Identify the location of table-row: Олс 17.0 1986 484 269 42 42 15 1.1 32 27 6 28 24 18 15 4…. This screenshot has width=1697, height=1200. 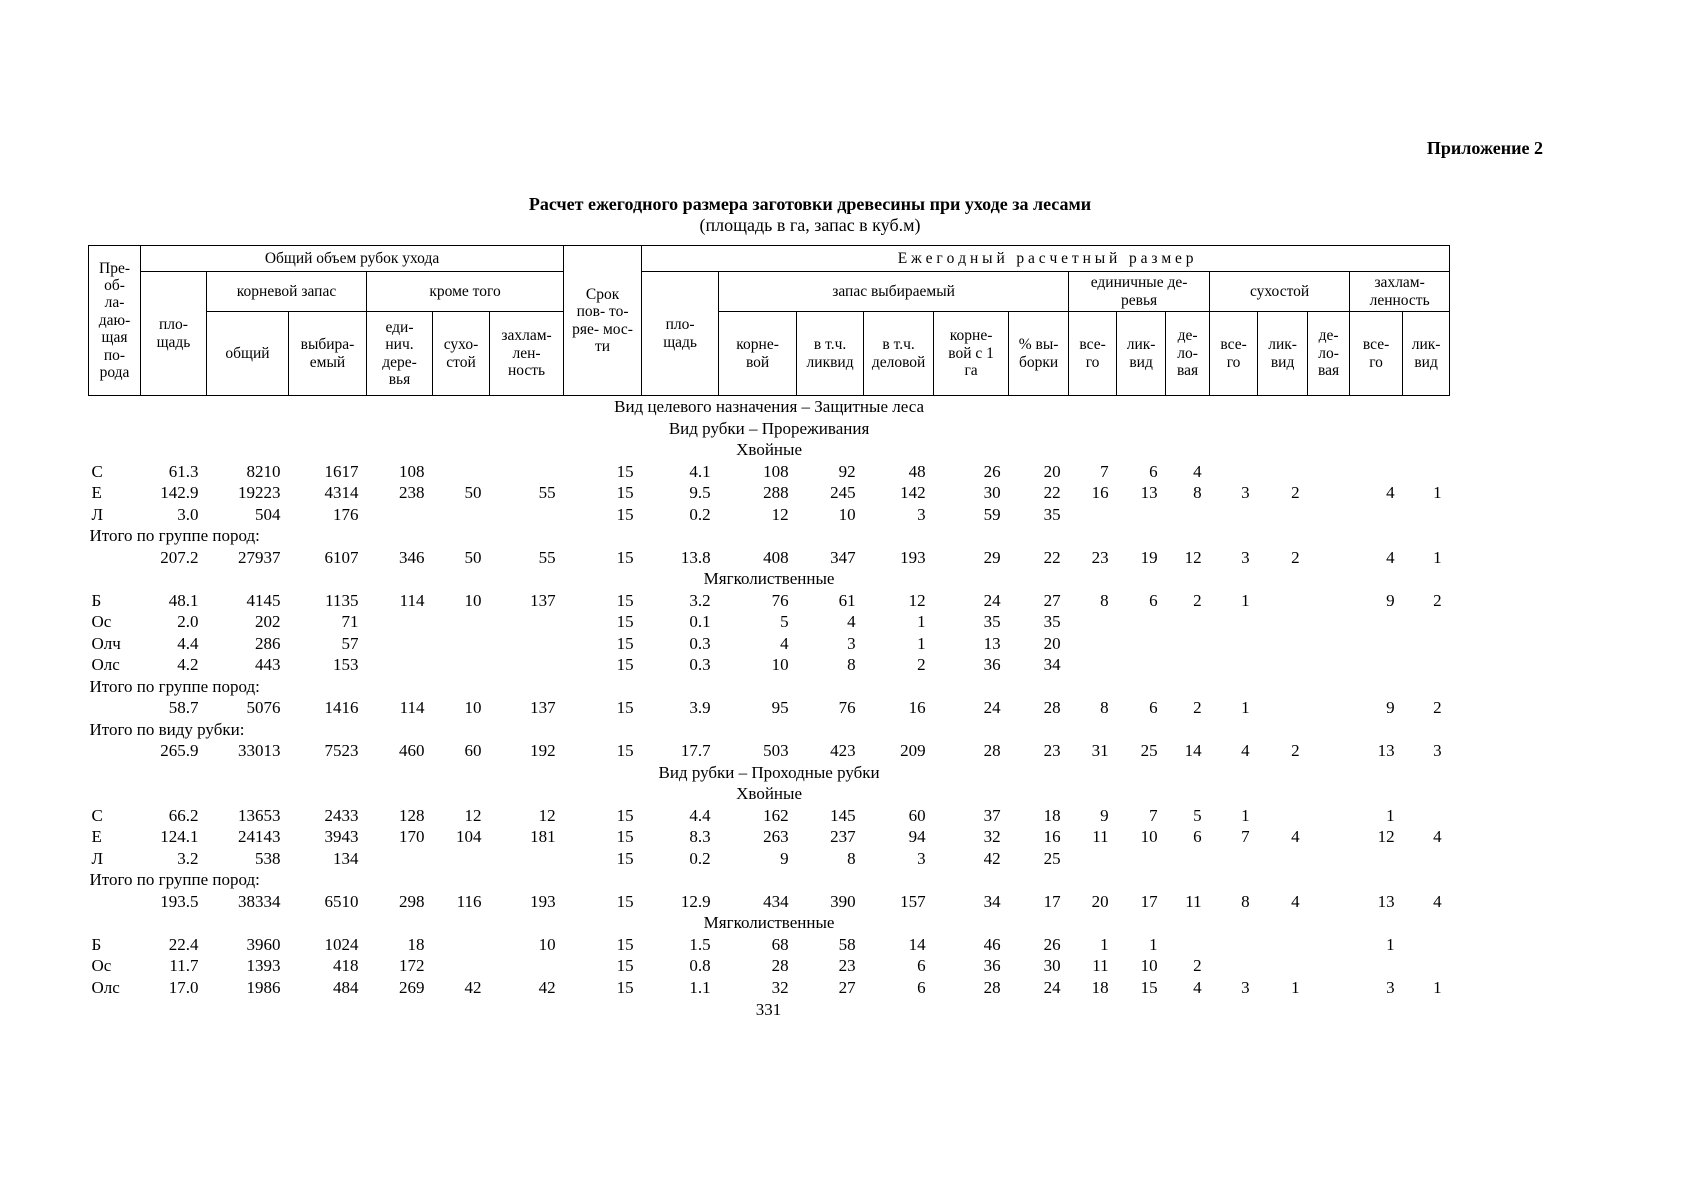
(769, 988).